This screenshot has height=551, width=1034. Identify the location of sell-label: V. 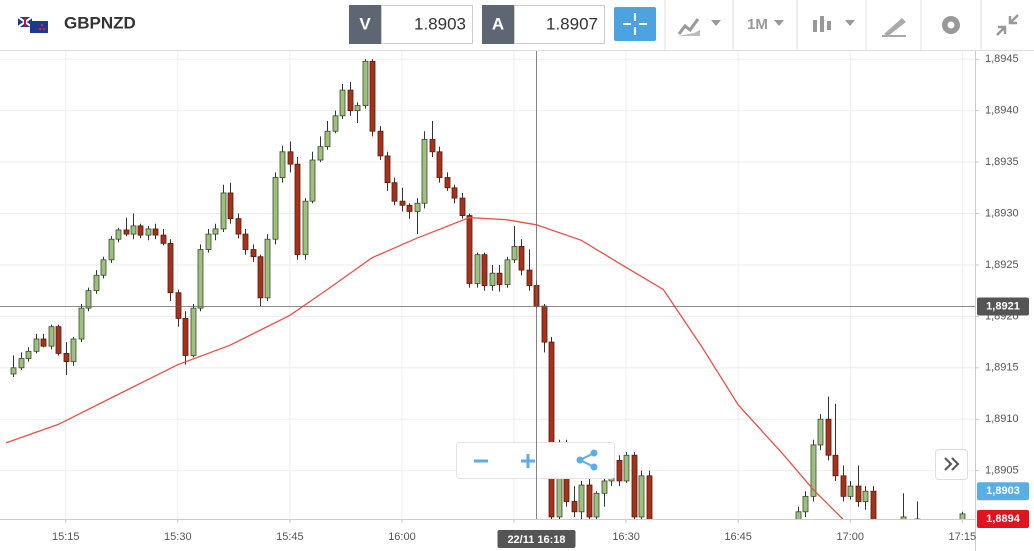
(365, 23).